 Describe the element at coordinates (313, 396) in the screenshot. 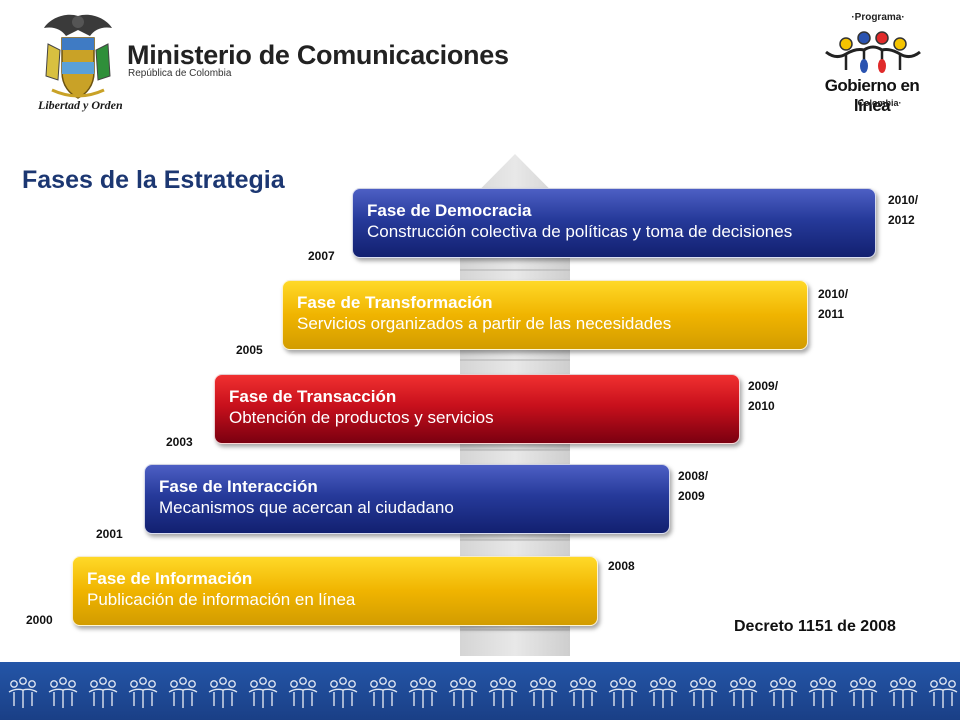

I see `phase-name: Fase de Transacción` at that location.